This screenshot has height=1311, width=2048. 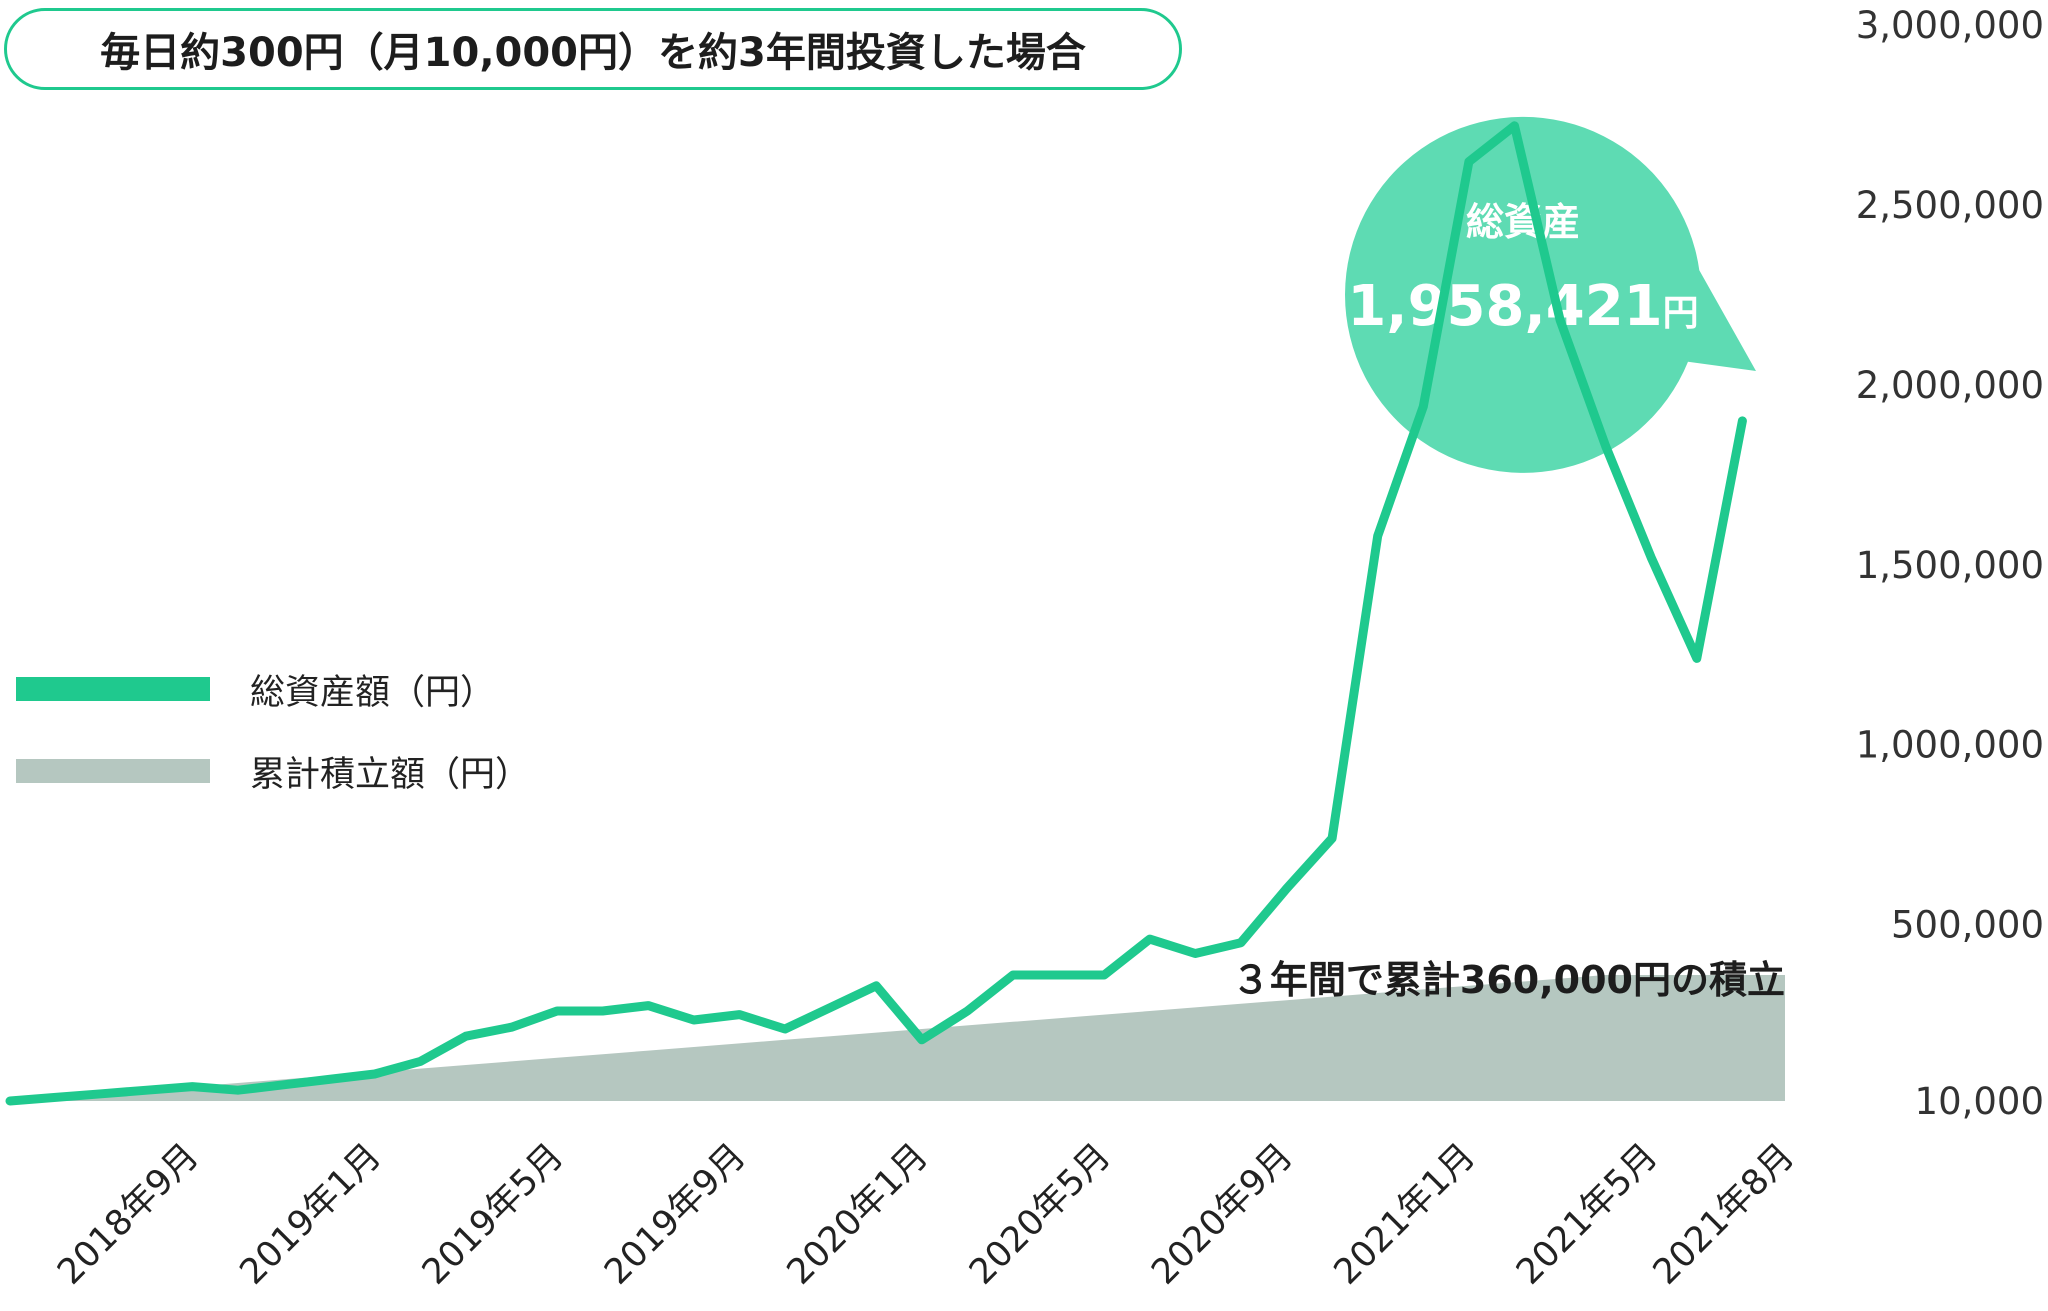 What do you see at coordinates (593, 53) in the screenshot?
I see `chart-title: 毎日約300円（月10,000円）を約3年間投資した場合` at bounding box center [593, 53].